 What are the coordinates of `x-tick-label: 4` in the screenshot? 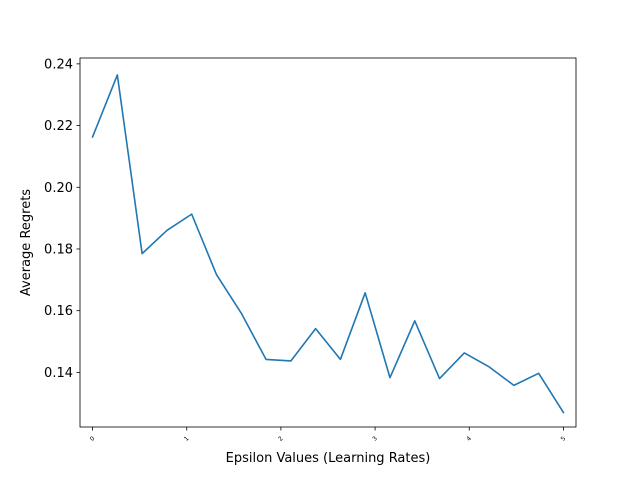 It's located at (469, 439).